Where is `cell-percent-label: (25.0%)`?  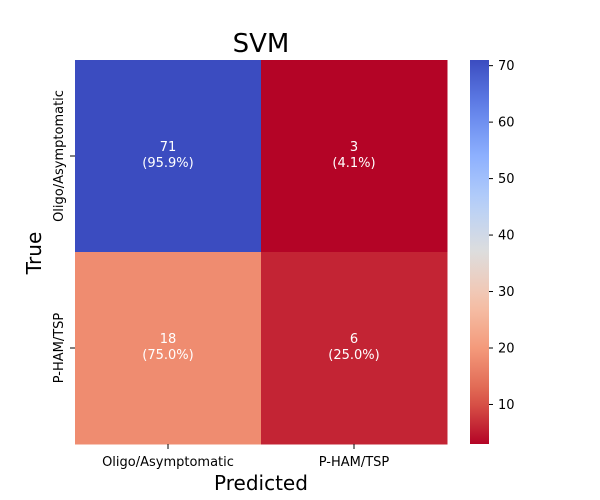 cell-percent-label: (25.0%) is located at coordinates (353, 355).